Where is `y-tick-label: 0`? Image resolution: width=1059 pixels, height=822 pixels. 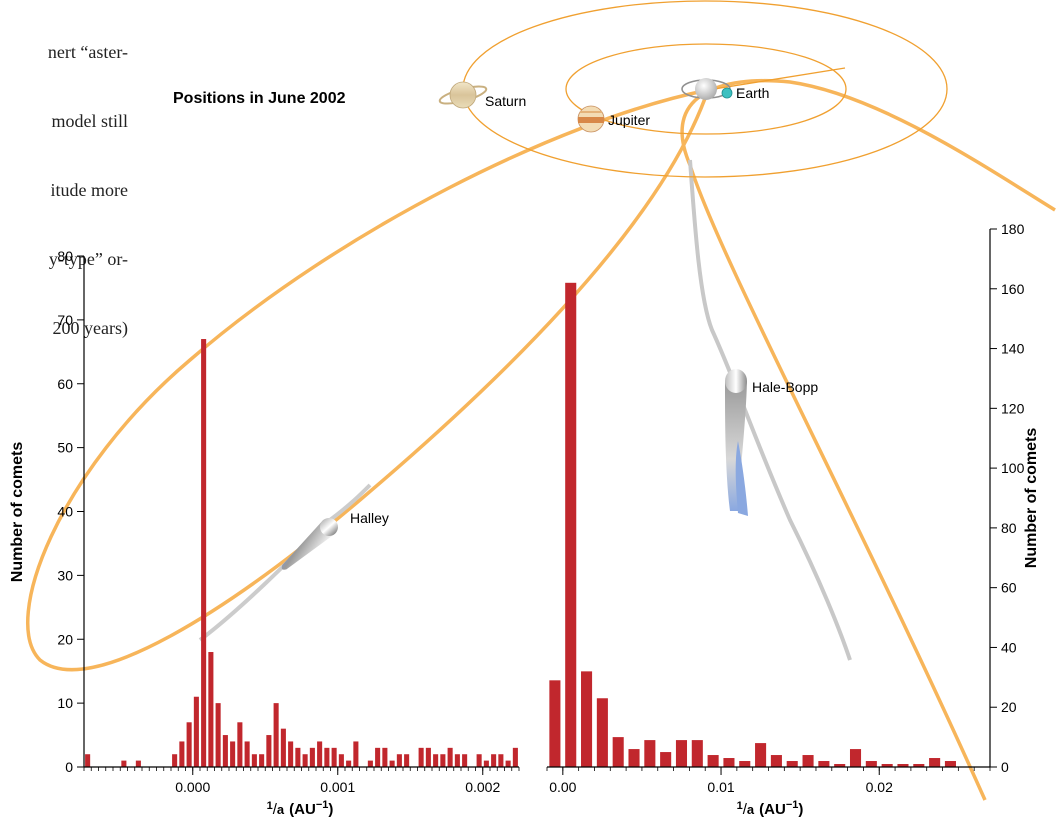
y-tick-label: 0 is located at coordinates (69, 767).